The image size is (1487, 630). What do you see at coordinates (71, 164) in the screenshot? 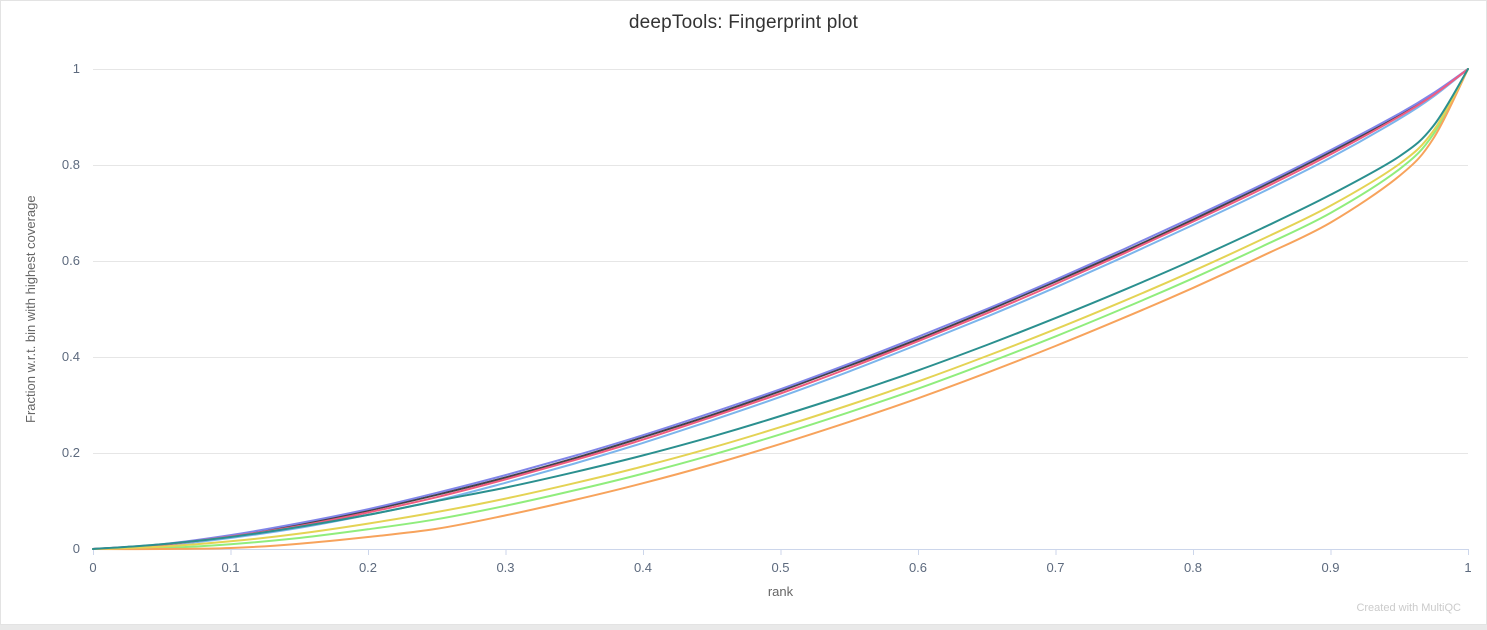
I see `y-tick-label: 0.8` at bounding box center [71, 164].